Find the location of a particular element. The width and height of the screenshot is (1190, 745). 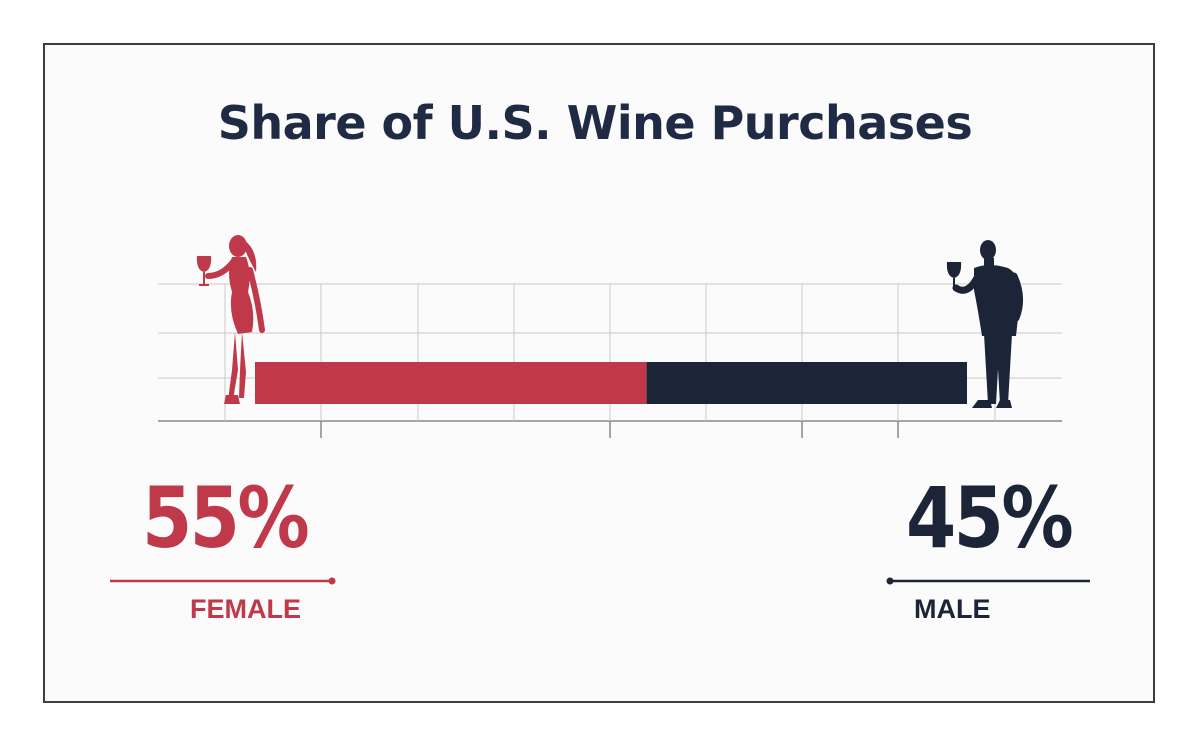

chart-title: Share of U.S. Wine Purchases is located at coordinates (595, 123).